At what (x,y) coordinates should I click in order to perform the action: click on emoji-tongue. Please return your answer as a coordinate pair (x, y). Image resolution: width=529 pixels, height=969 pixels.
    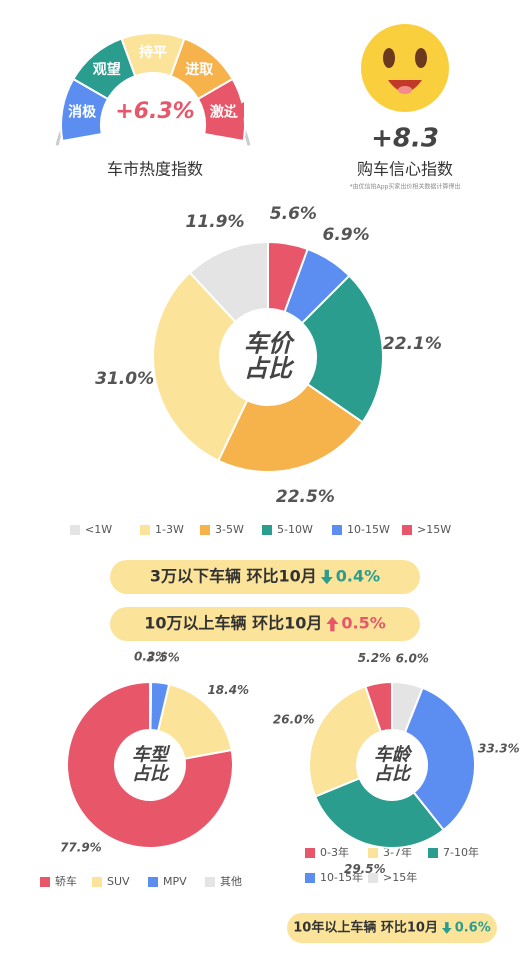
    Looking at the image, I should click on (405, 90).